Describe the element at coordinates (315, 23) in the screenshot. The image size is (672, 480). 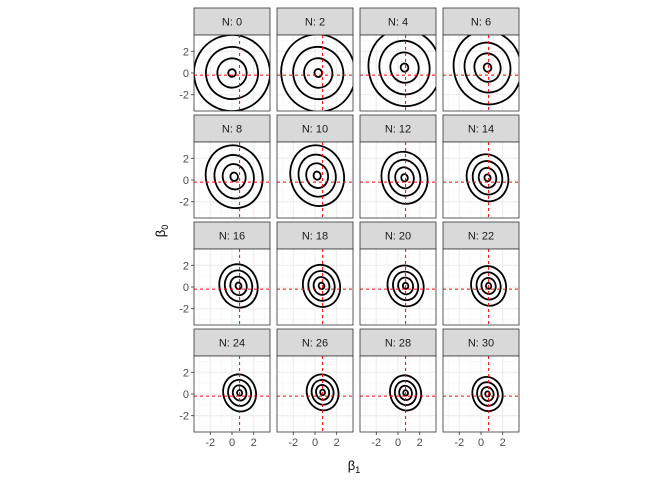
I see `facet-strip-label: N: 2` at that location.